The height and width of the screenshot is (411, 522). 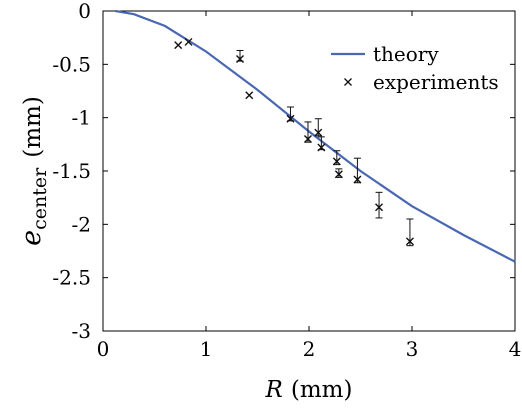 I want to click on x-tick-label: 4, so click(x=515, y=349).